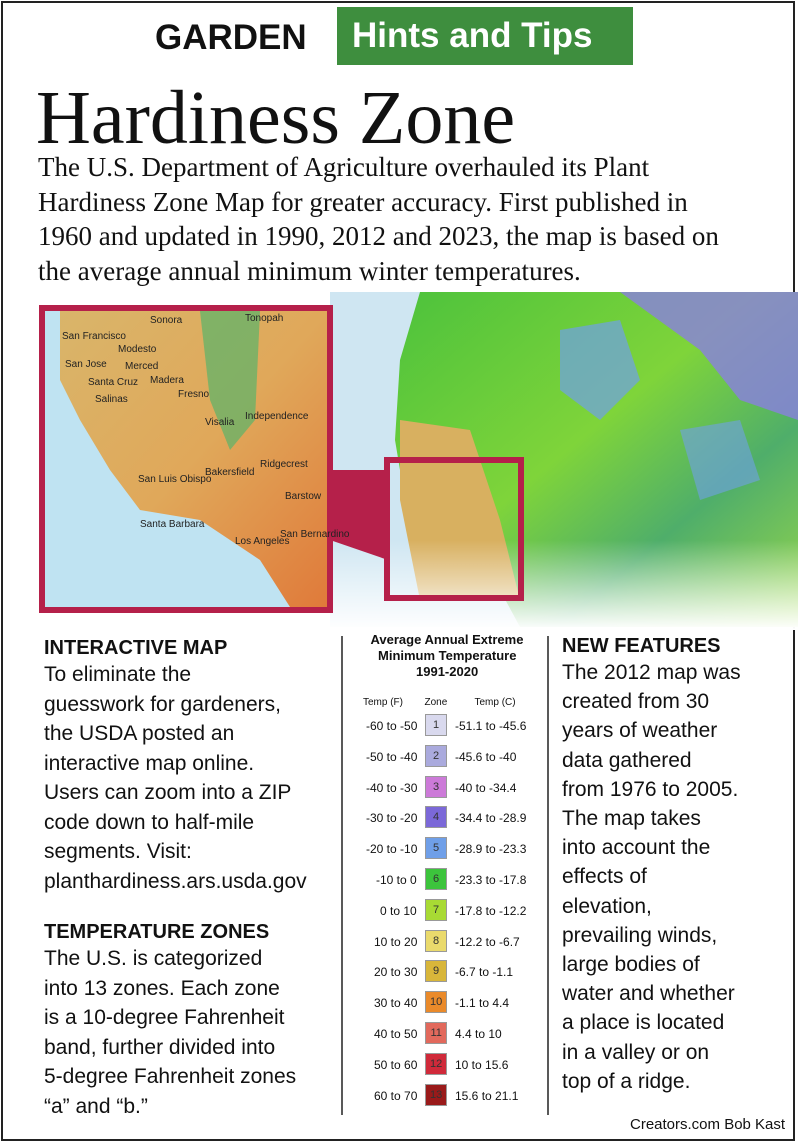 The height and width of the screenshot is (1146, 800). What do you see at coordinates (641, 646) in the screenshot?
I see `section-heading: NEW FEATURES` at bounding box center [641, 646].